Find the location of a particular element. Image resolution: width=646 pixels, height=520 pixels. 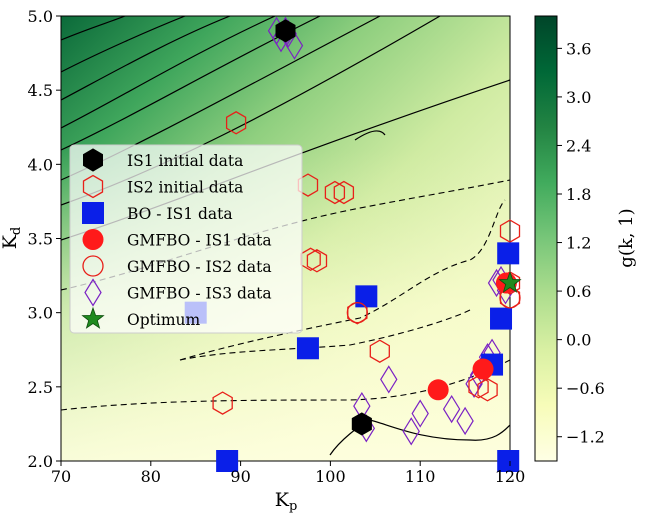

x-tick-label: 90 is located at coordinates (240, 476).